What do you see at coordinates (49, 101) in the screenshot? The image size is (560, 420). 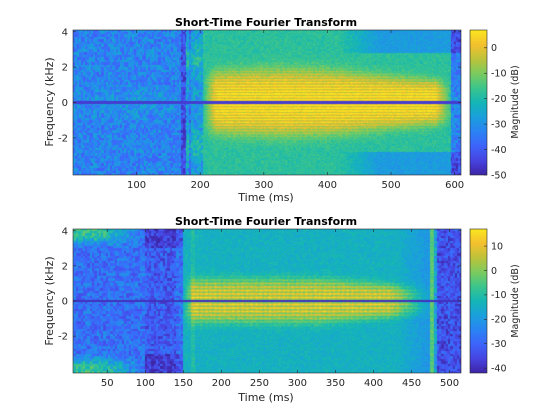 I see `y-axis-label-1: Frequency (kHz)` at bounding box center [49, 101].